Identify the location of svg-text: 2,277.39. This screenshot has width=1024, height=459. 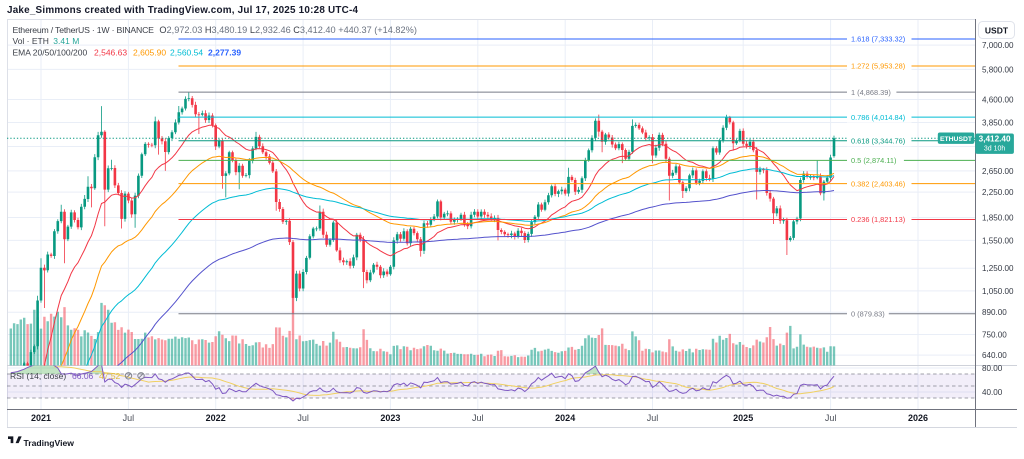
(224, 53).